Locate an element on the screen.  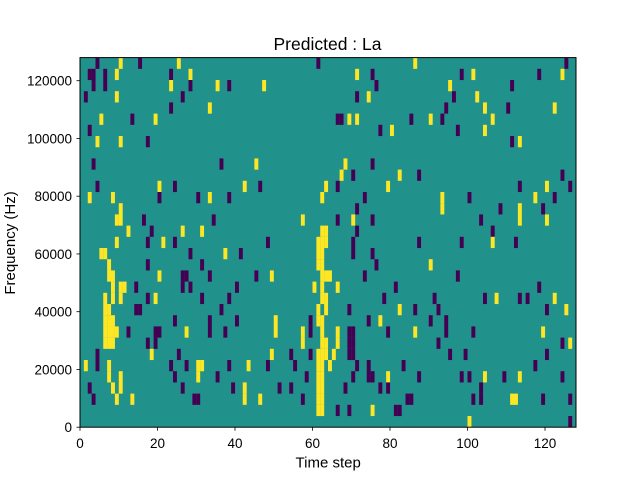
svg-text: 80000 is located at coordinates (53, 196).